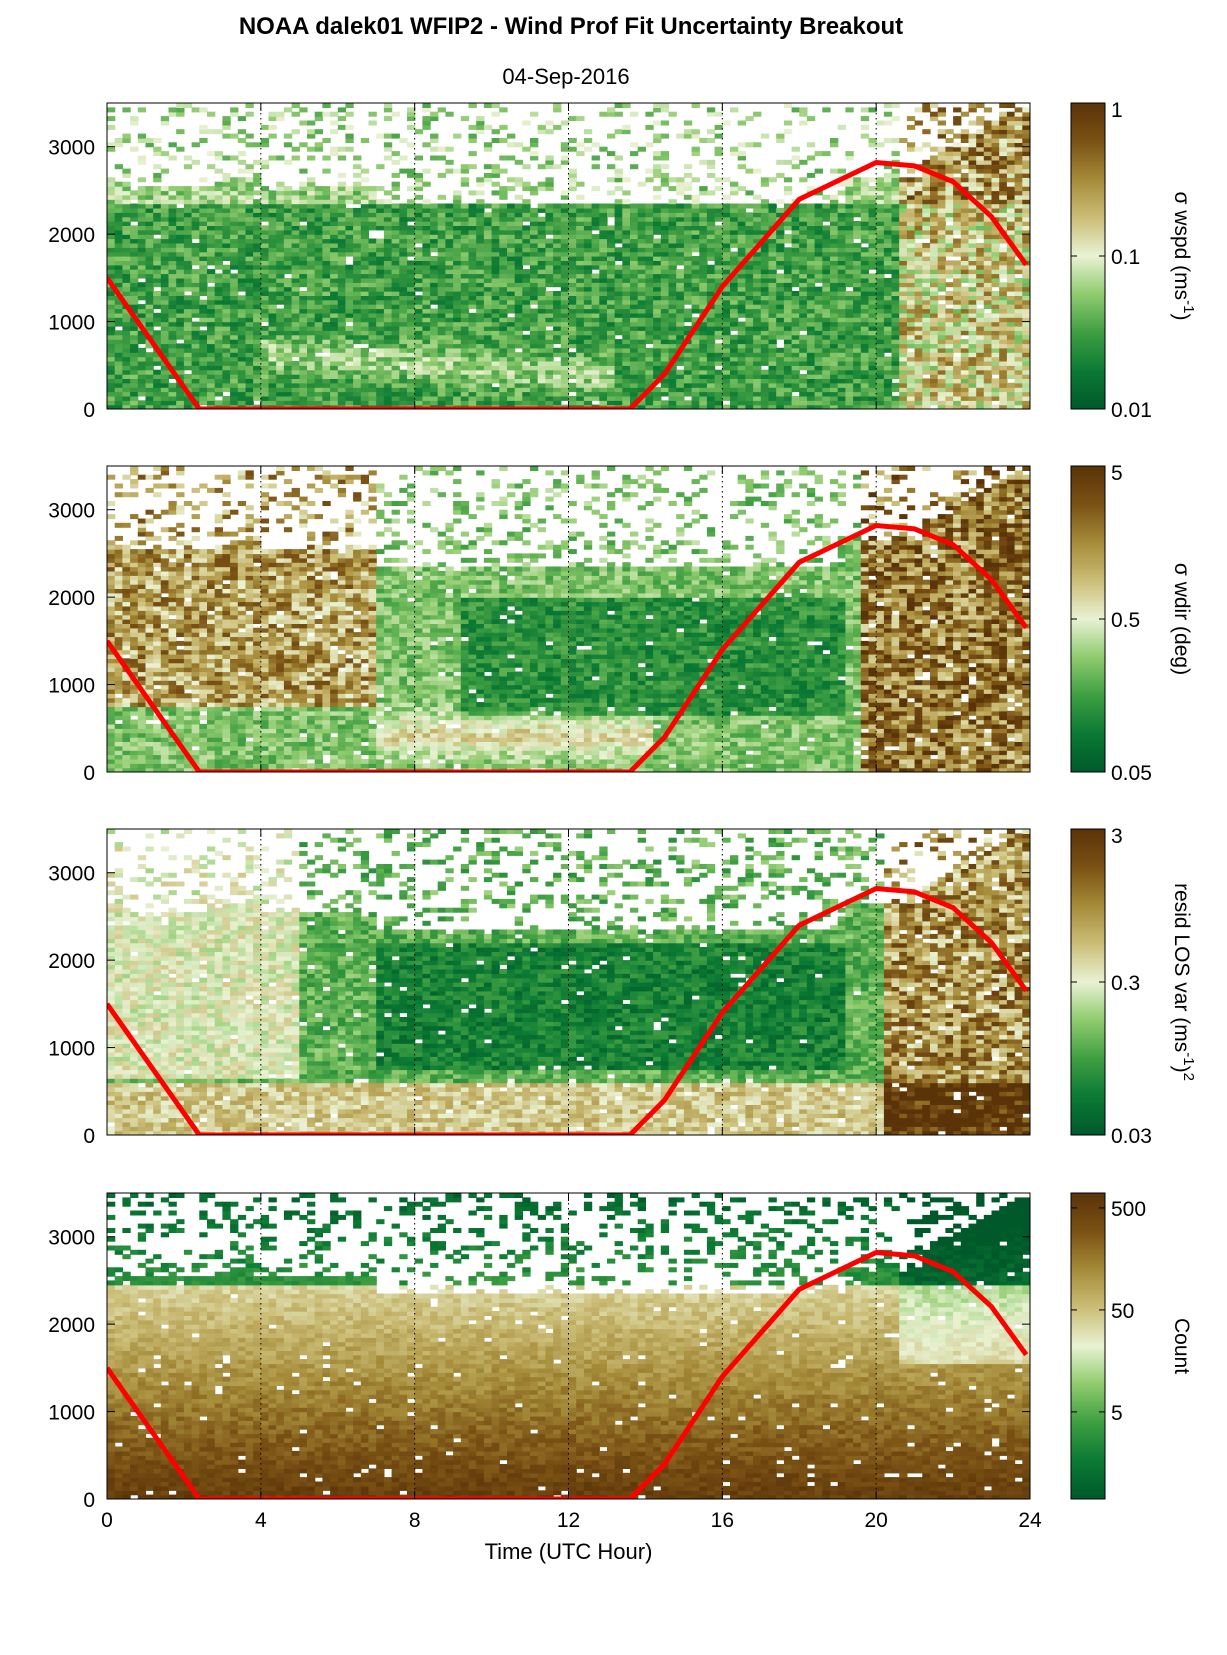 The width and height of the screenshot is (1227, 1655). Describe the element at coordinates (1125, 620) in the screenshot. I see `colorbar-tick-label: 0.5` at that location.